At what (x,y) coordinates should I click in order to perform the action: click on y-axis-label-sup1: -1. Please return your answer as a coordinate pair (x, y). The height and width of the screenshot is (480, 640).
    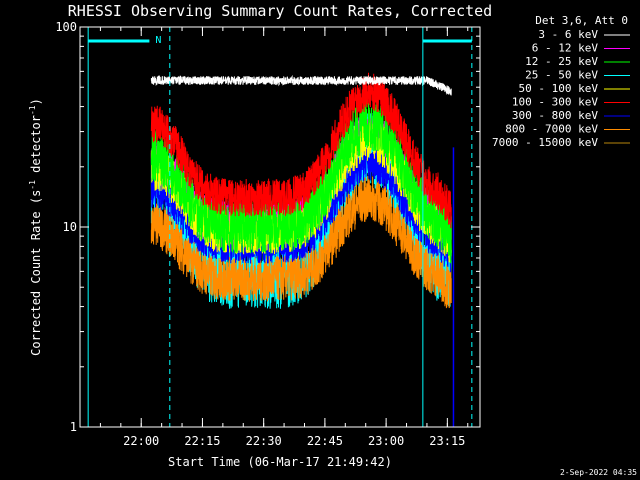
    Looking at the image, I should click on (32, 185).